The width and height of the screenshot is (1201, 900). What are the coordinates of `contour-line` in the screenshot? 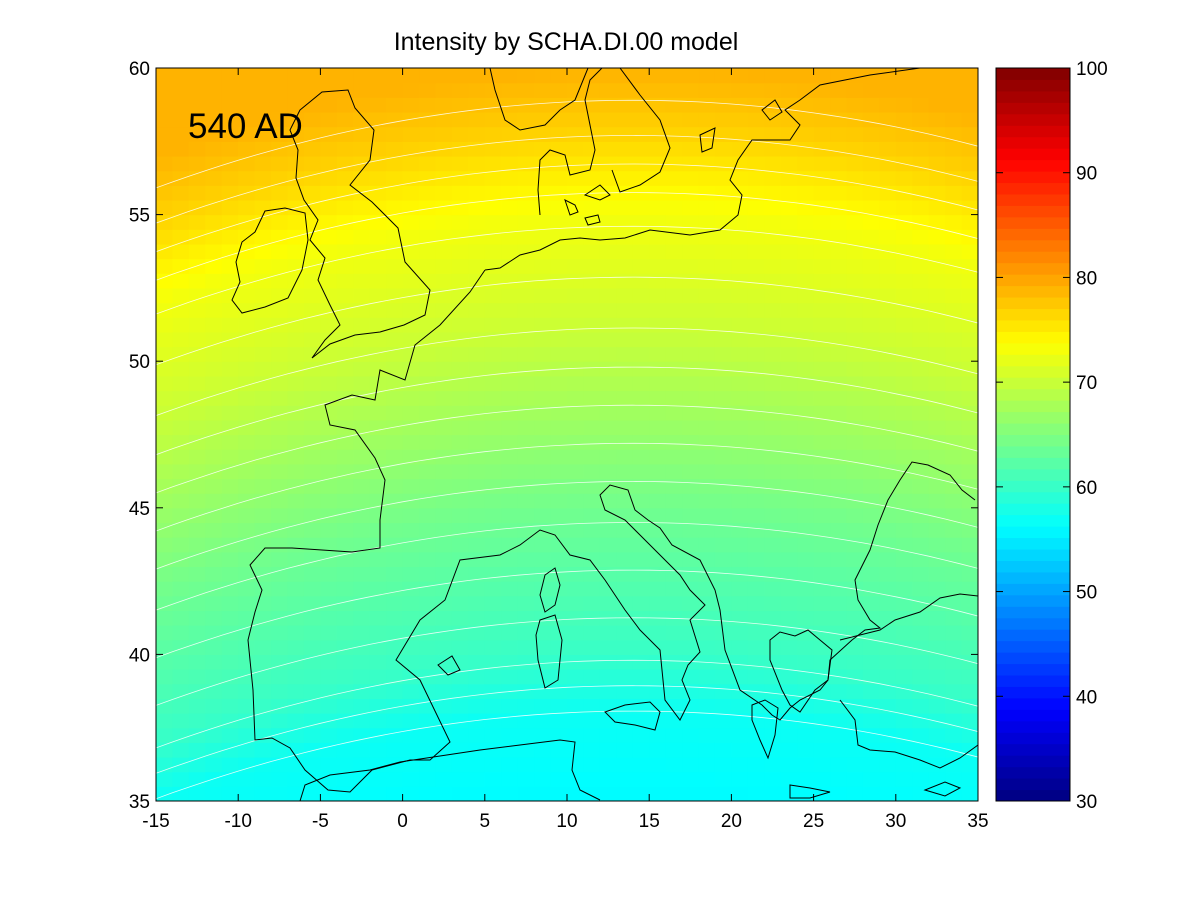 It's located at (567, 614).